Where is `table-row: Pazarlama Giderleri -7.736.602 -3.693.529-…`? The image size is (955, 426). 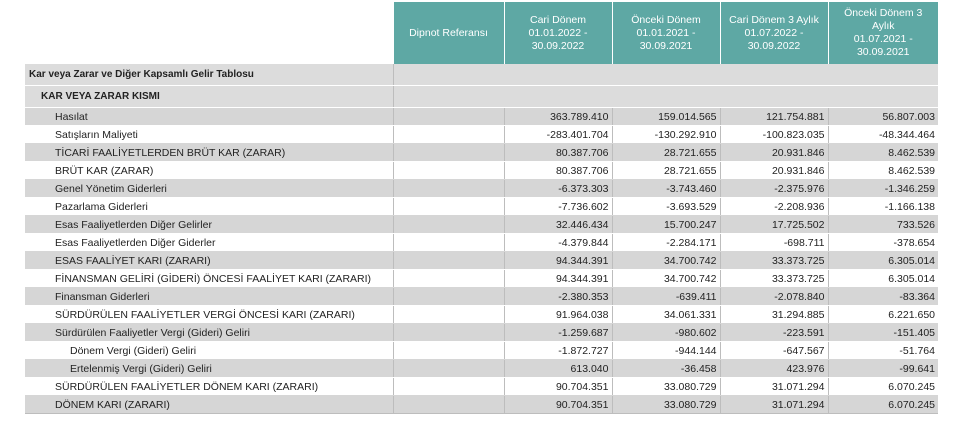
table-row: Pazarlama Giderleri -7.736.602 -3.693.529-… is located at coordinates (481, 206).